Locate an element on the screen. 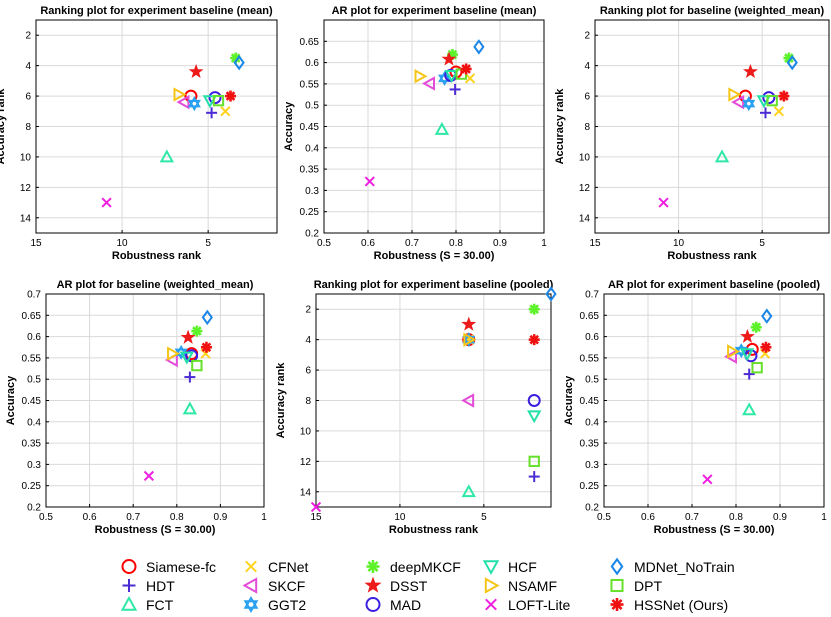  legend-label: NSAMF is located at coordinates (532, 585).